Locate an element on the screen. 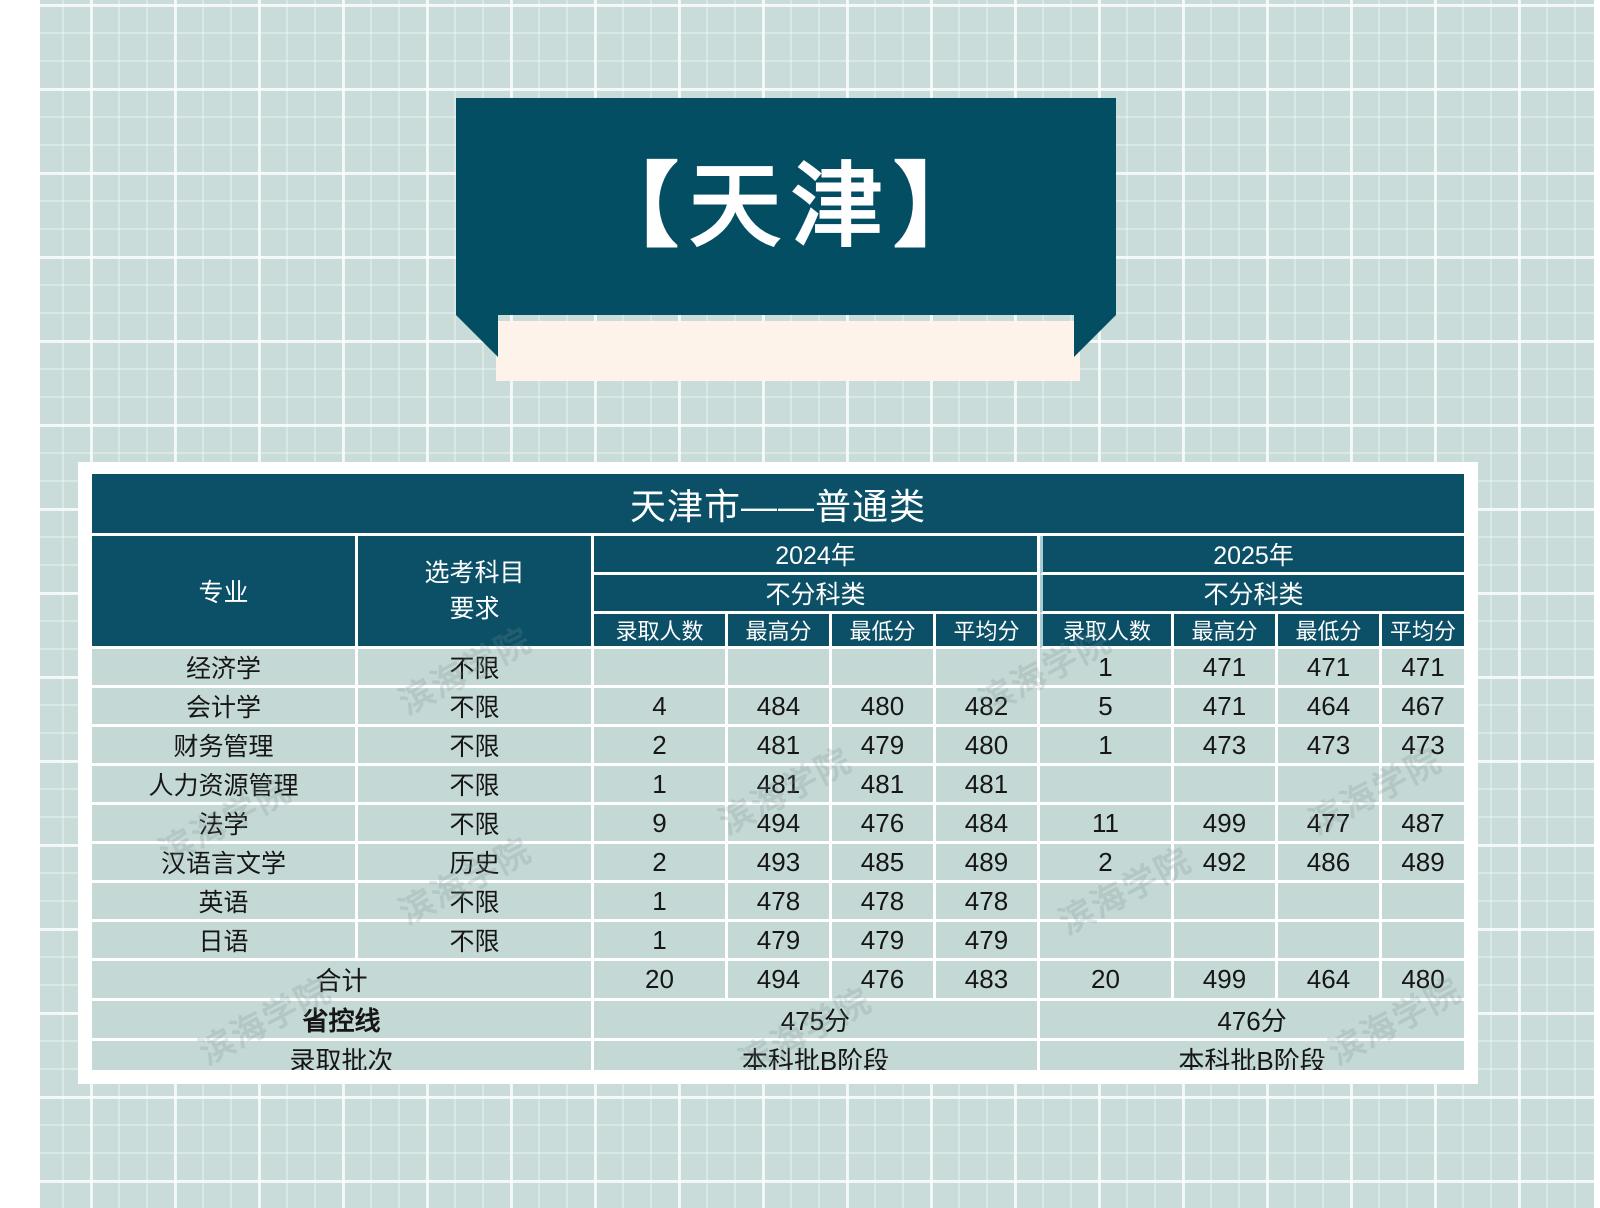 The height and width of the screenshot is (1208, 1600). table-summary-row: 省控线 475分 476分 is located at coordinates (778, 1021).